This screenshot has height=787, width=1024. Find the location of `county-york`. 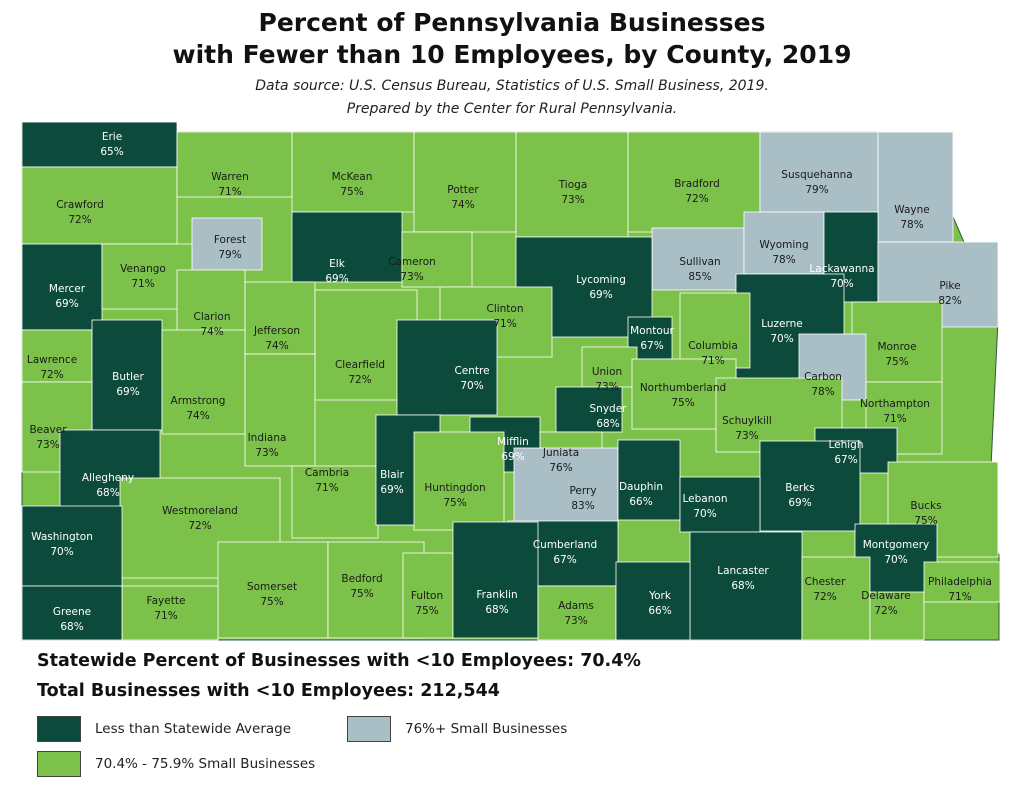

county-york is located at coordinates (653, 601).